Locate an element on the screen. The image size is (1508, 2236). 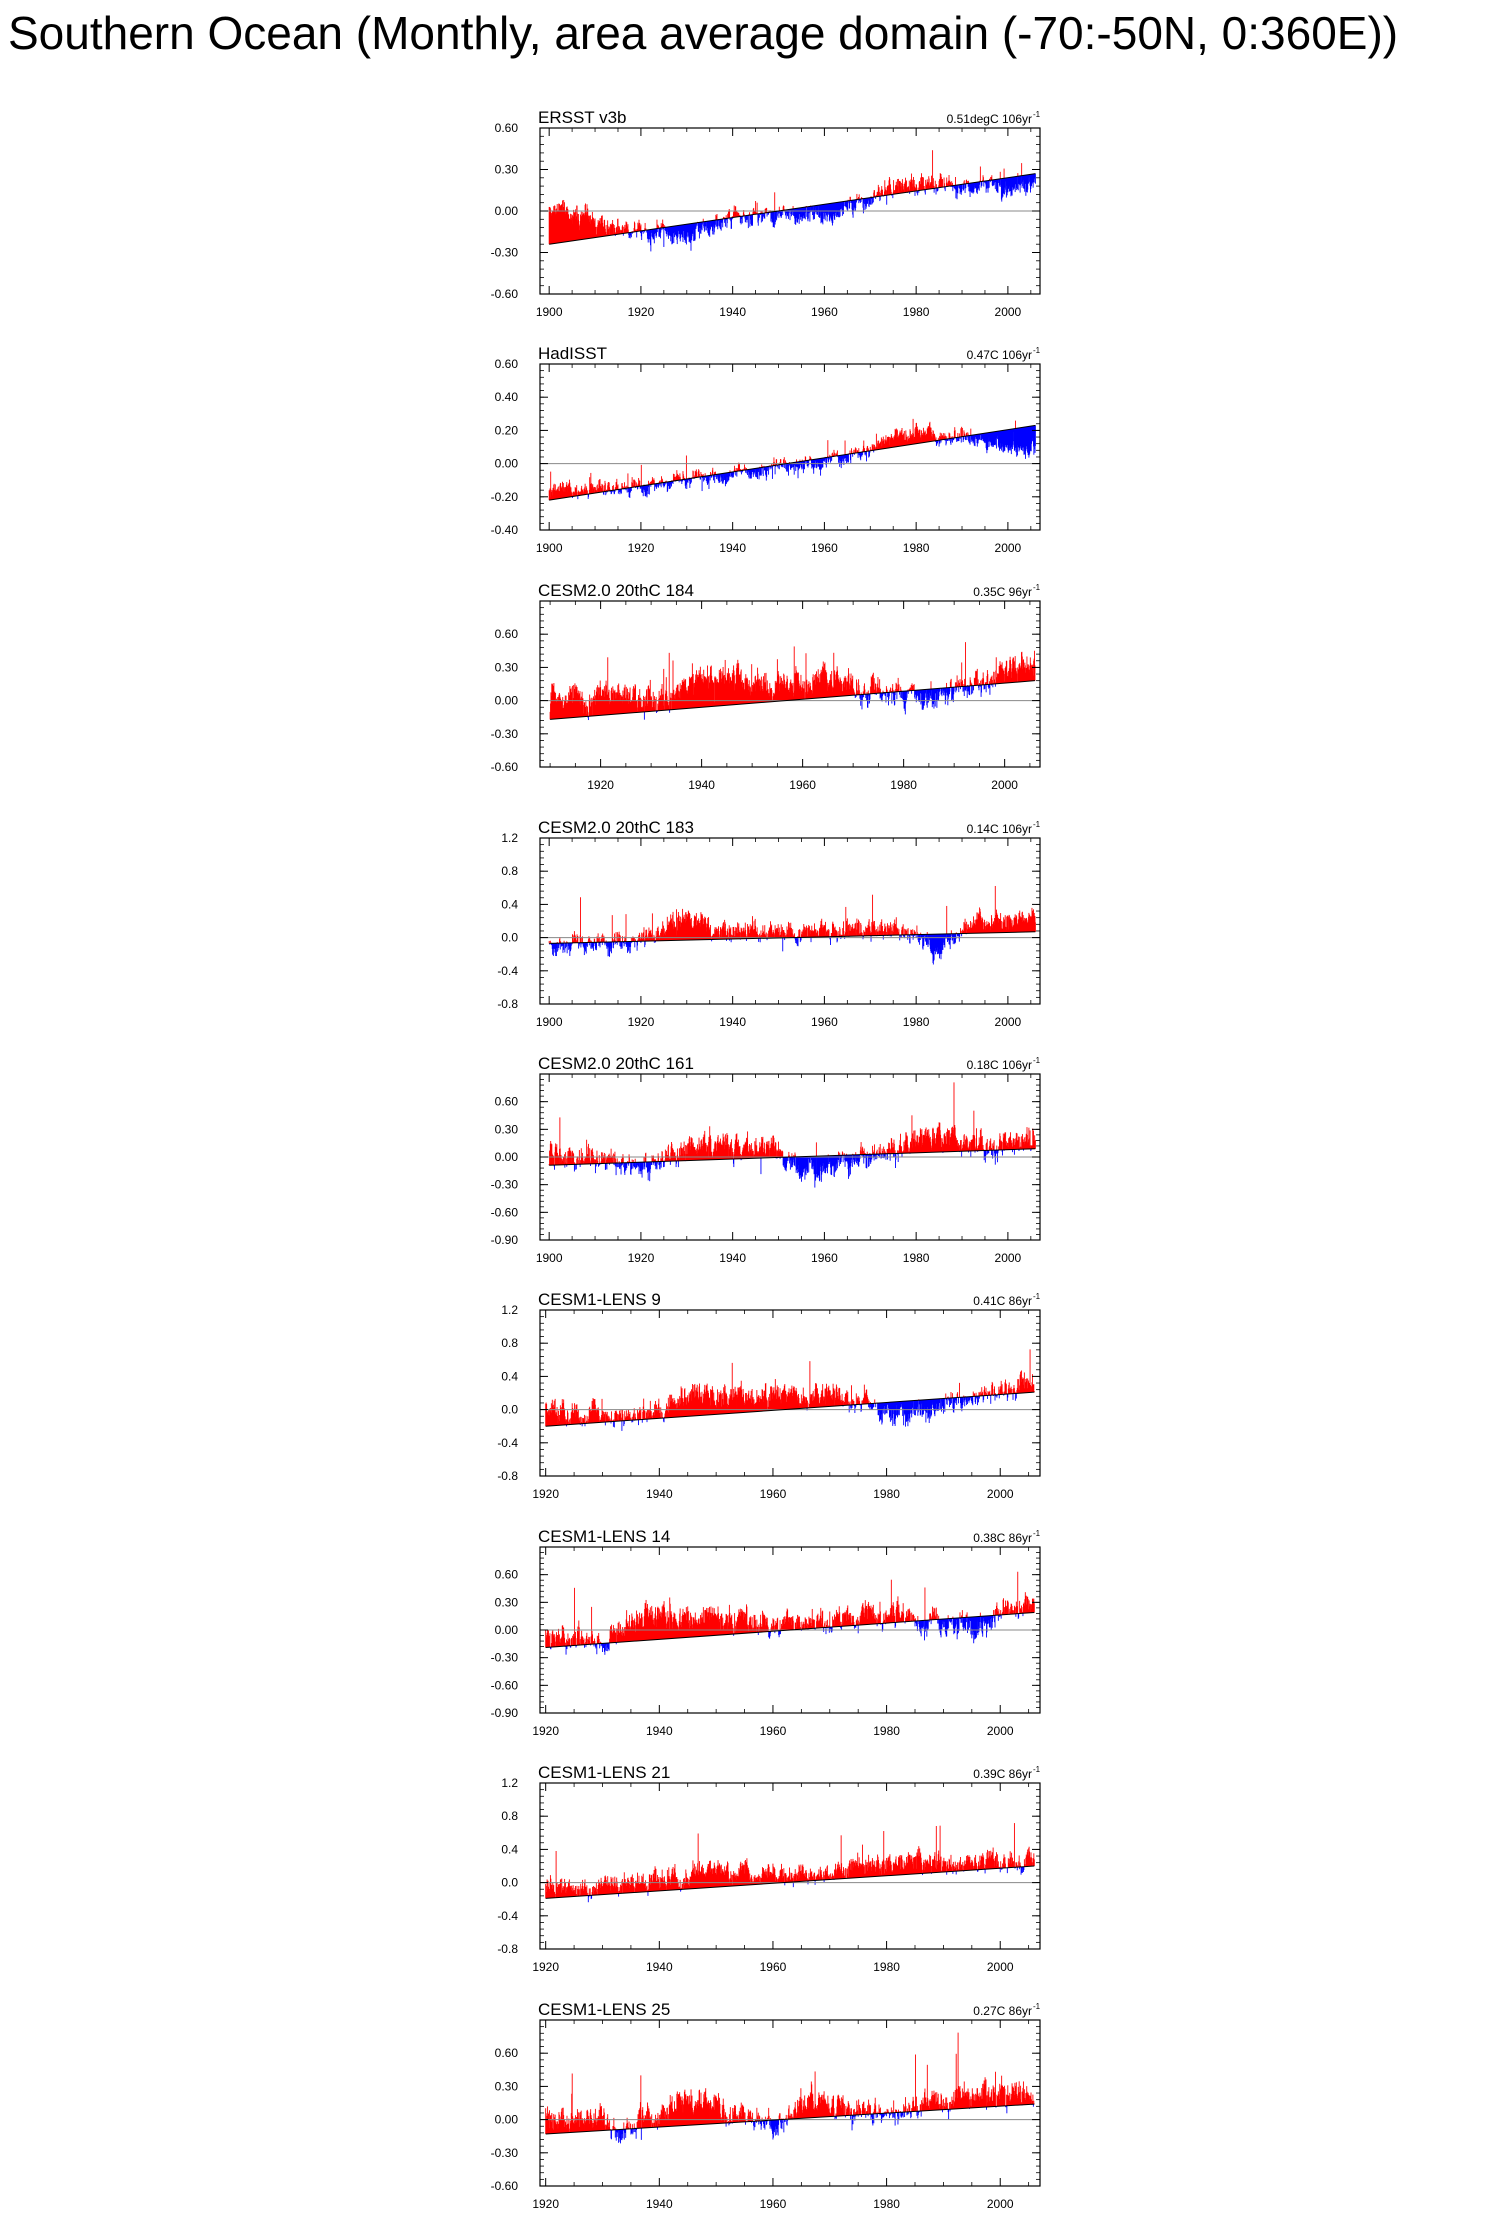
trend-label: 0.14C 106yr is located at coordinates (999, 829).